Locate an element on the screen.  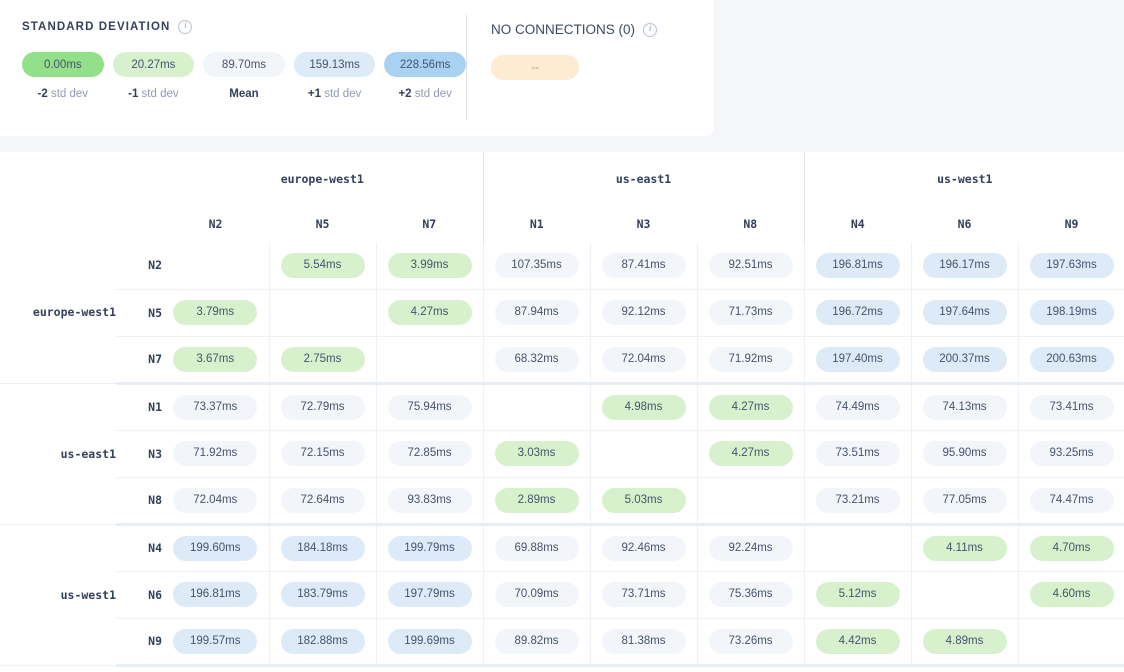
matrix-cell: 95.90ms is located at coordinates (965, 454).